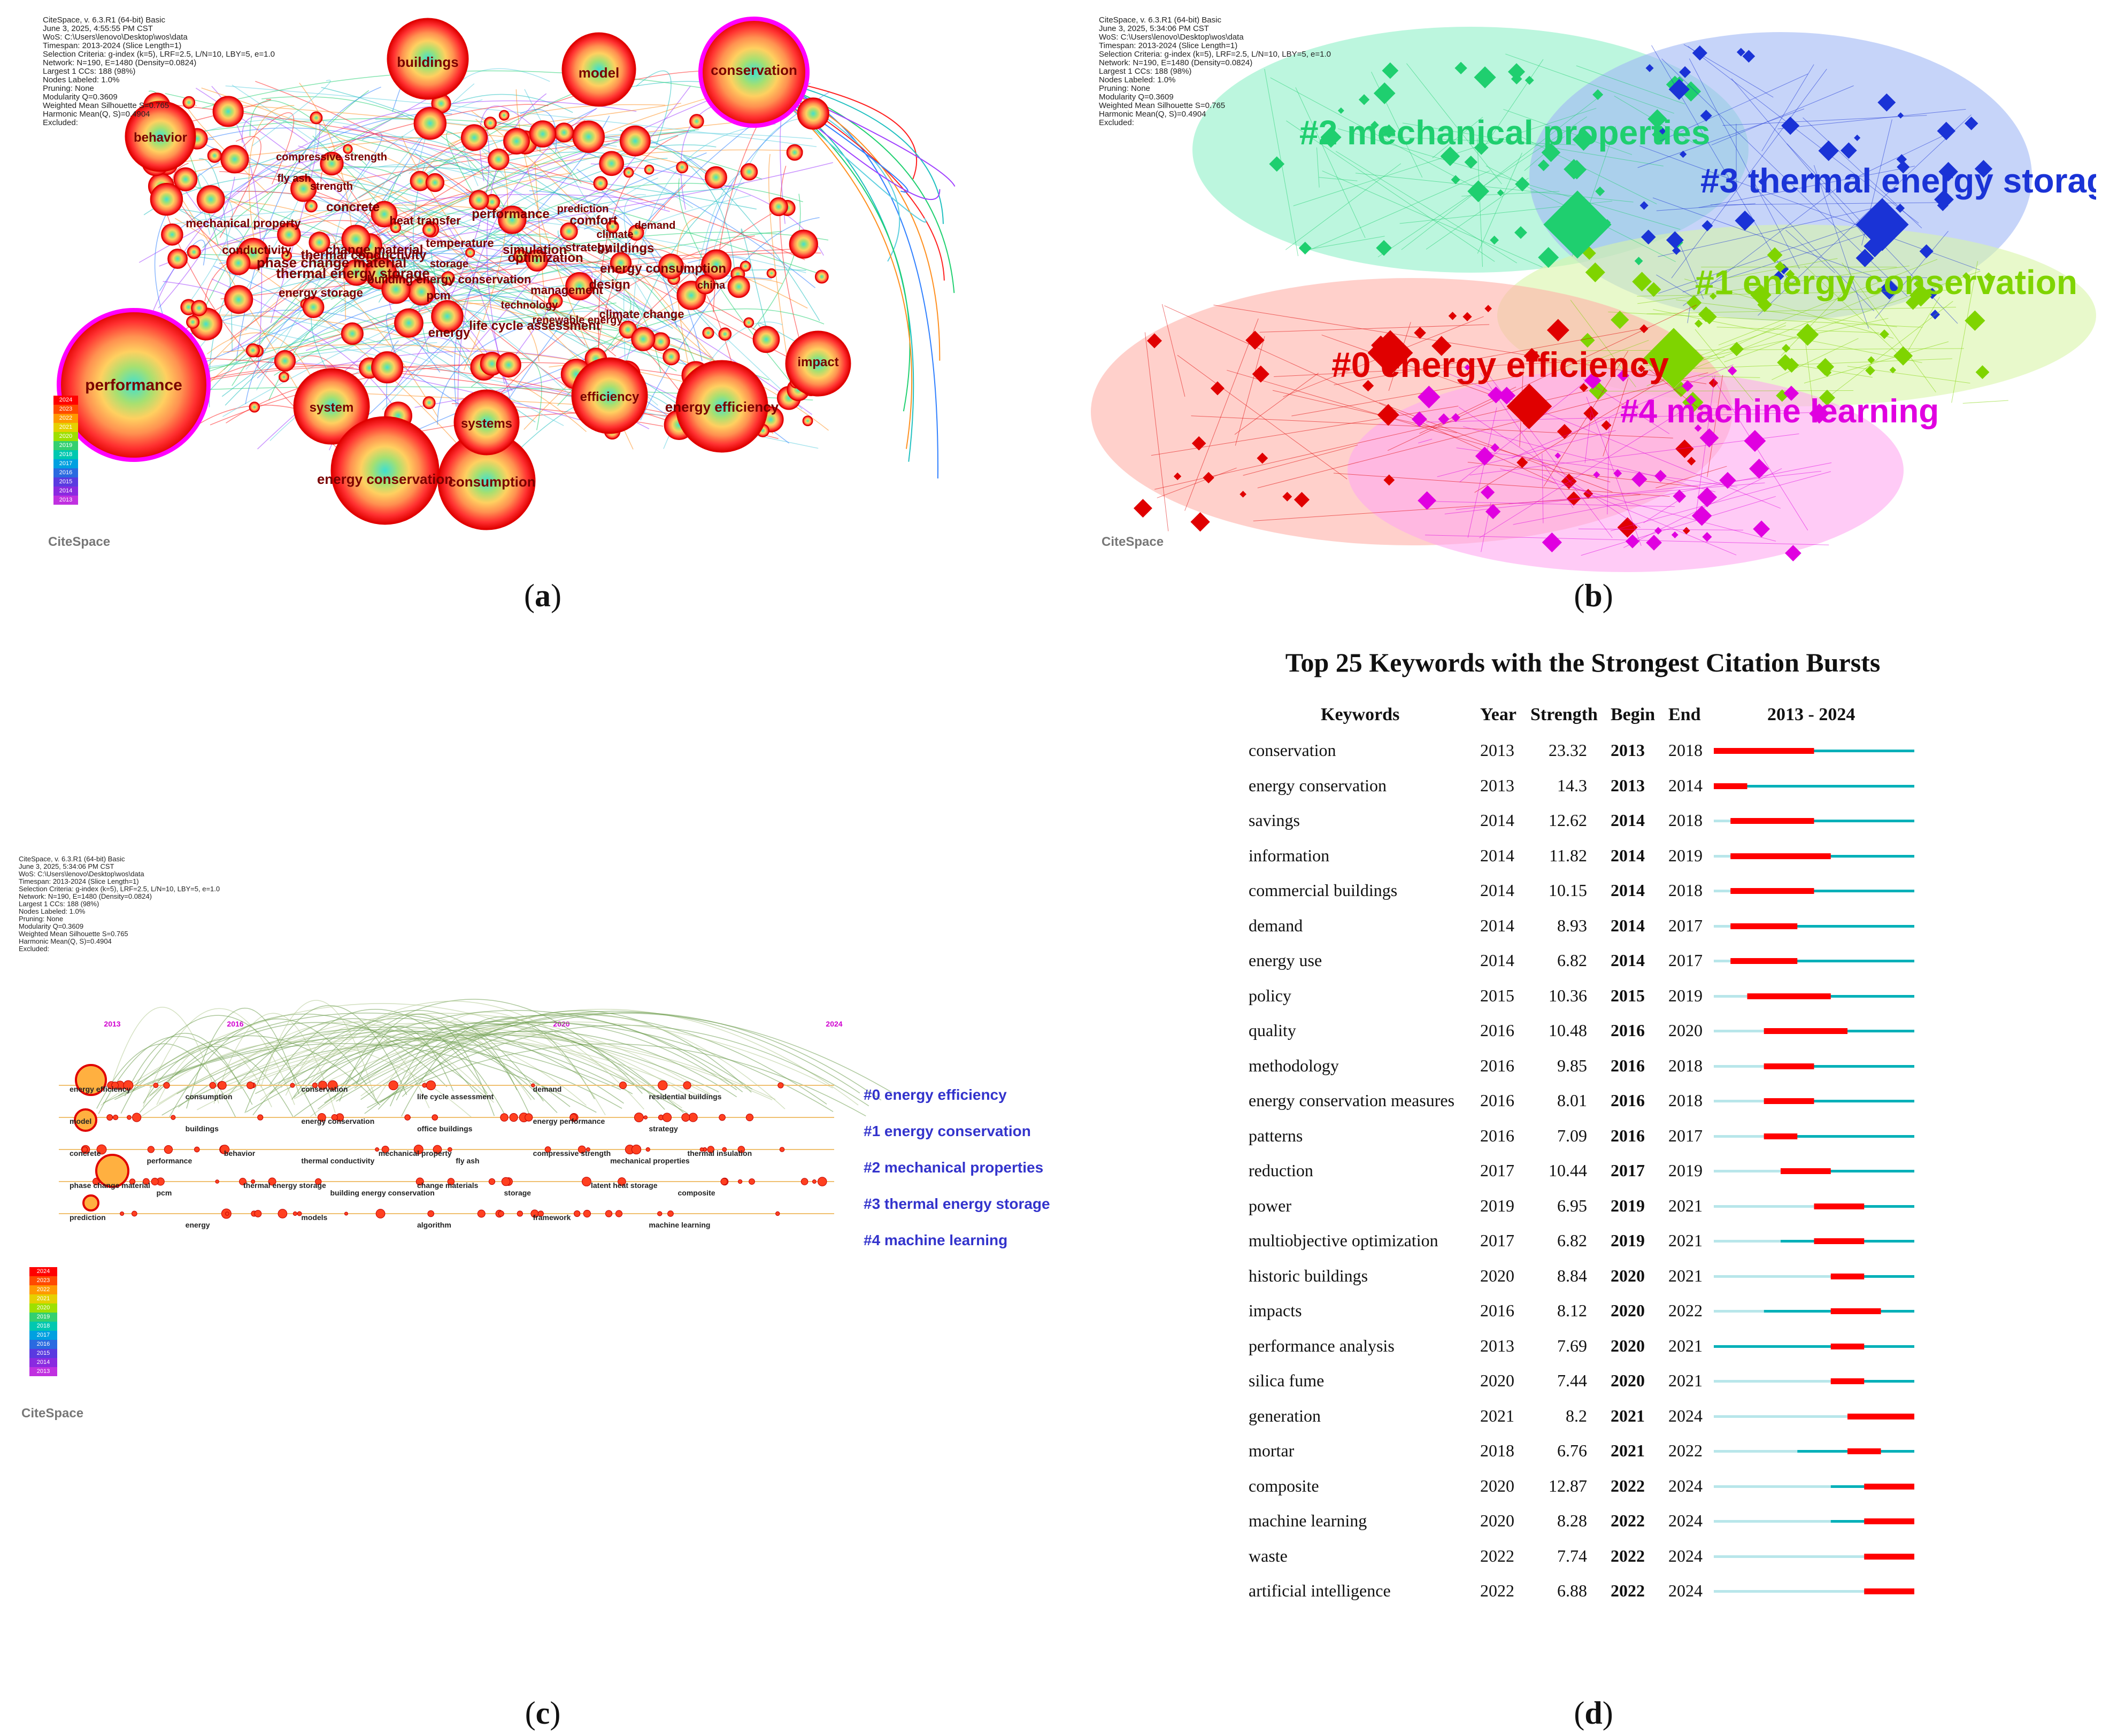 This screenshot has width=2102, height=1736. What do you see at coordinates (609, 395) in the screenshot?
I see `network-node-efficiency` at bounding box center [609, 395].